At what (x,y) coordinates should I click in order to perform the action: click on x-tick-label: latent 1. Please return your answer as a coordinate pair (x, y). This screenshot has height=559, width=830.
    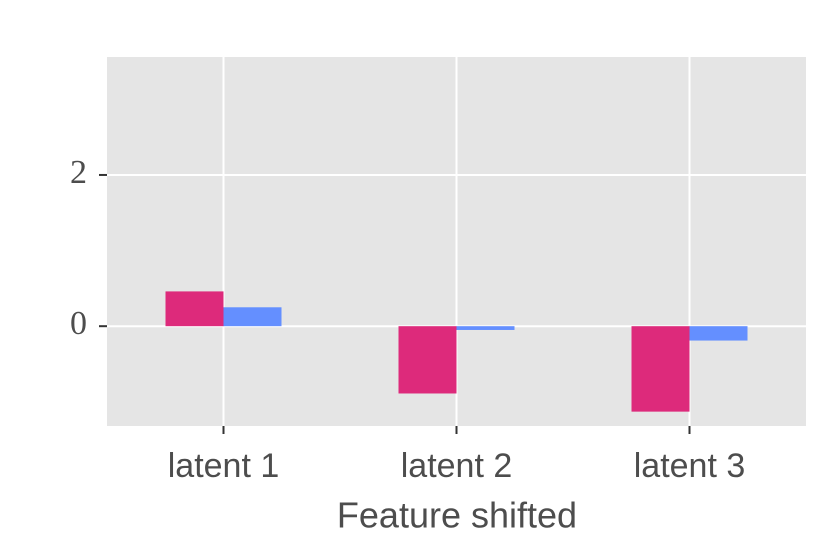
    Looking at the image, I should click on (224, 466).